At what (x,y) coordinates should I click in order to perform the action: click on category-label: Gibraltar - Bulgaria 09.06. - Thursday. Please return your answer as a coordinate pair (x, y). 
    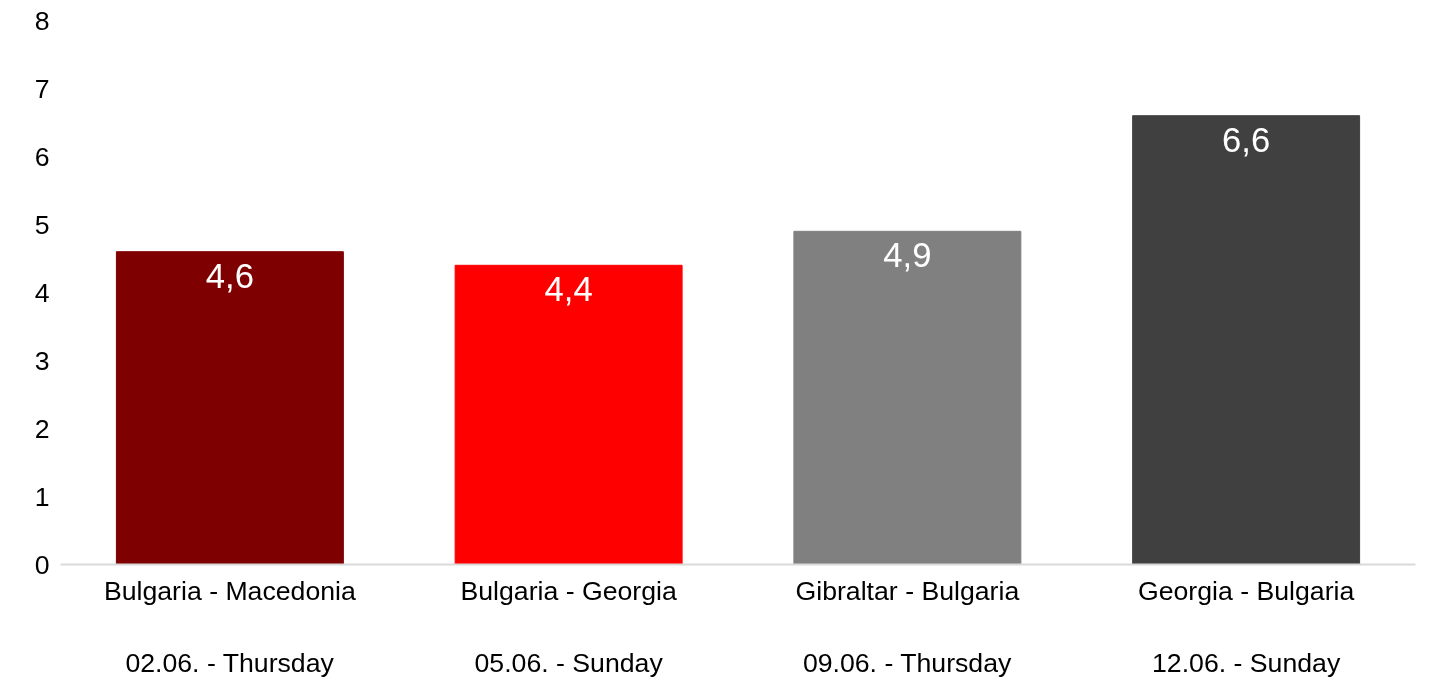
    Looking at the image, I should click on (907, 626).